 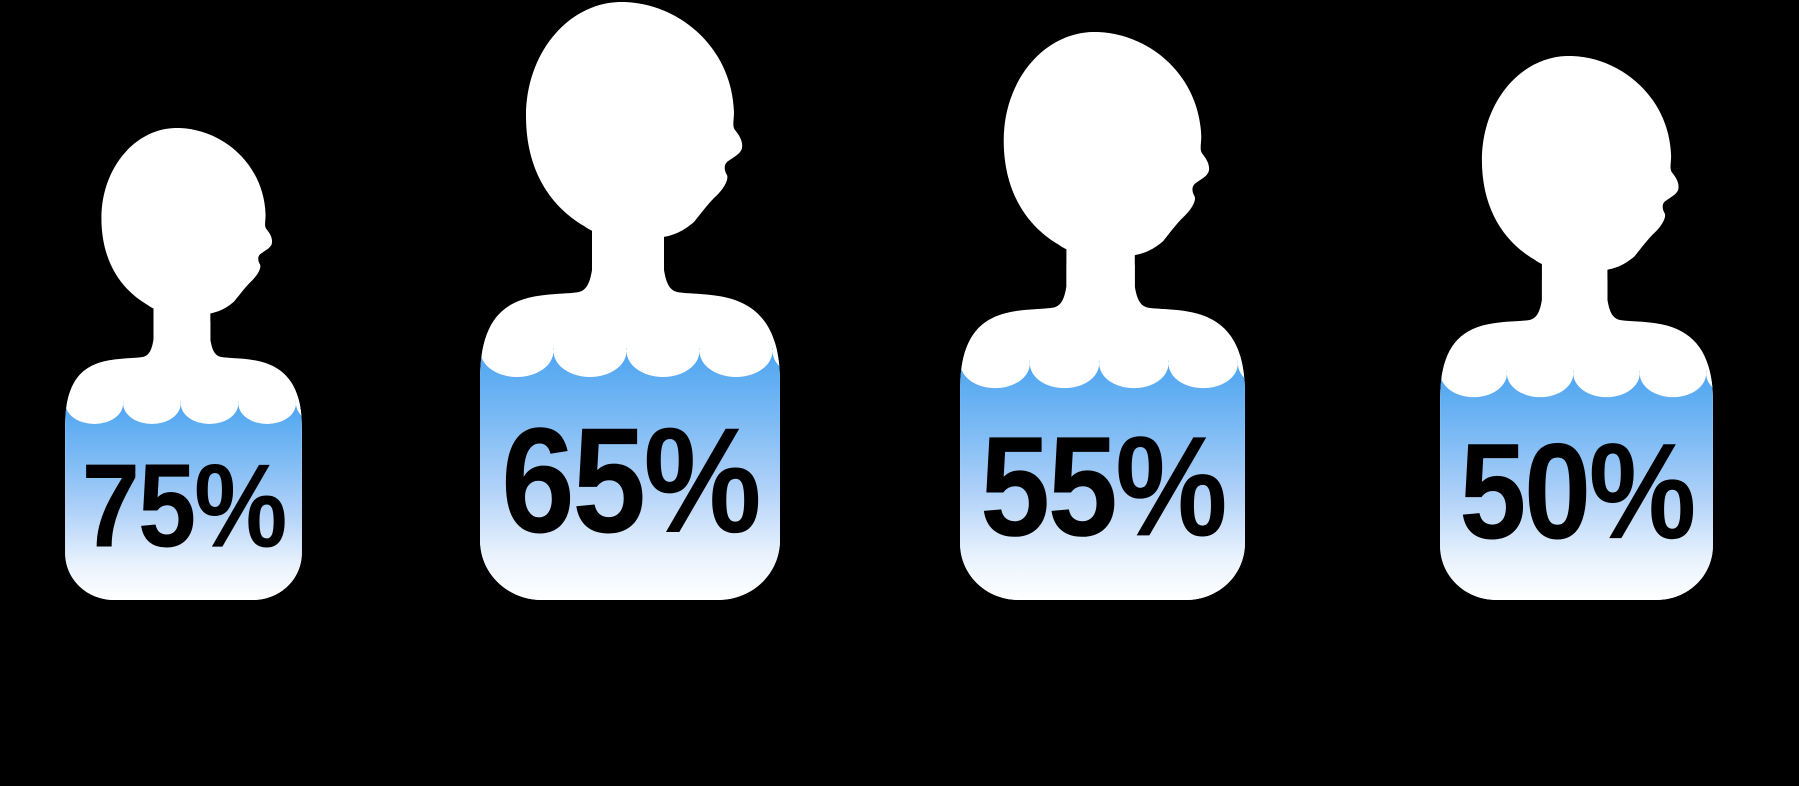 What do you see at coordinates (184, 506) in the screenshot?
I see `percentage-label: 75%` at bounding box center [184, 506].